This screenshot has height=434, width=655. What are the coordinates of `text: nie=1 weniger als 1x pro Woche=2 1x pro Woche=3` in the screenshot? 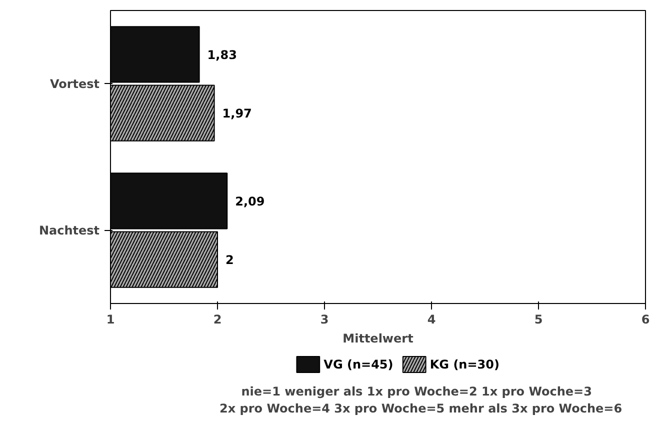 It's located at (416, 391).